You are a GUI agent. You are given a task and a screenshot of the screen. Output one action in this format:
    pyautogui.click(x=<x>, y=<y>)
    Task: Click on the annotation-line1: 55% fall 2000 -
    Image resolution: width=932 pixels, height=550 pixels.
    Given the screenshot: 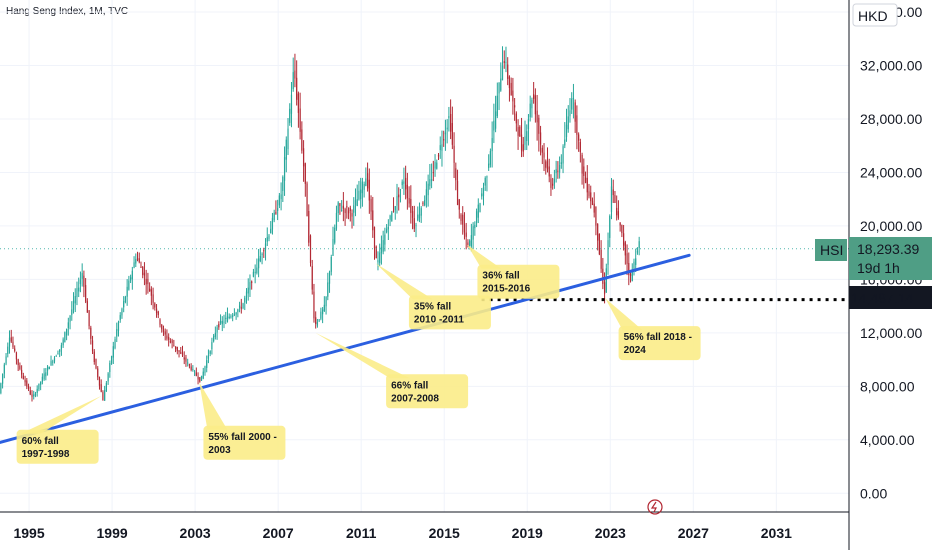 What is the action you would take?
    pyautogui.click(x=242, y=437)
    